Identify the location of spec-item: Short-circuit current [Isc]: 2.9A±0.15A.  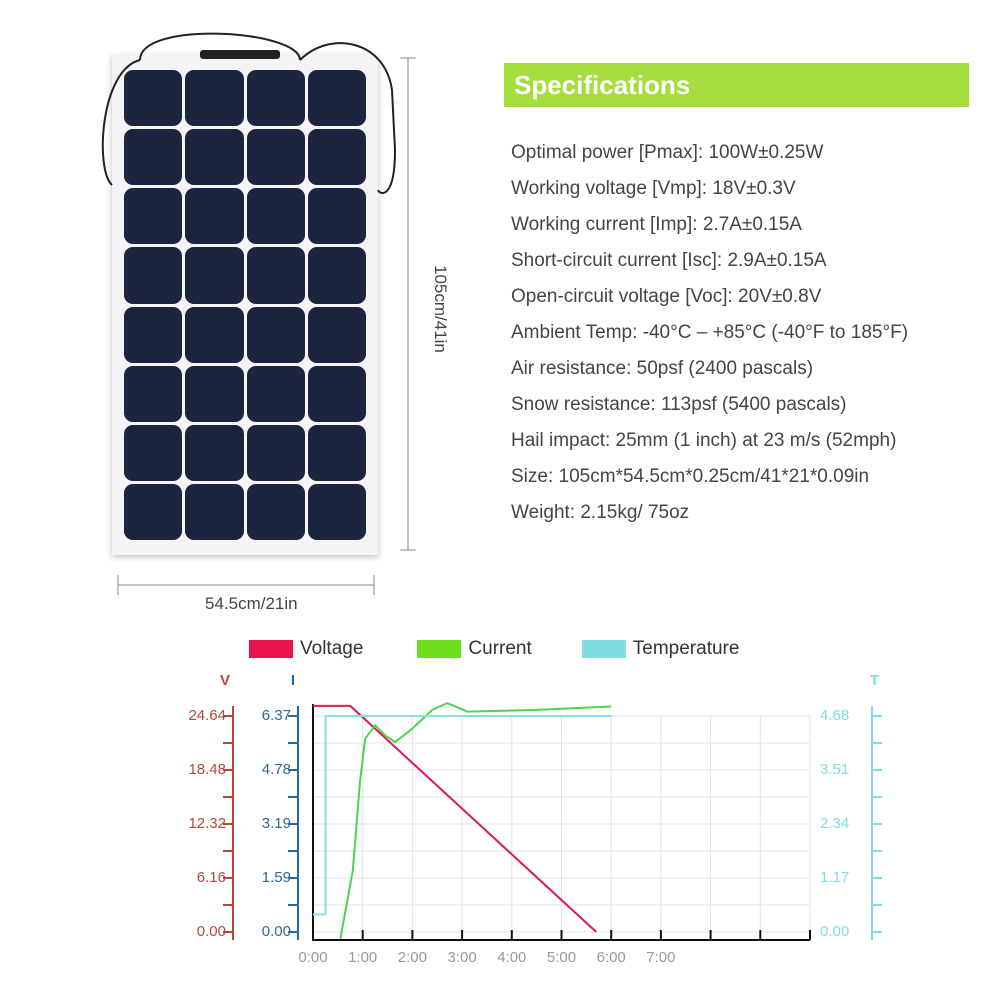
(669, 260).